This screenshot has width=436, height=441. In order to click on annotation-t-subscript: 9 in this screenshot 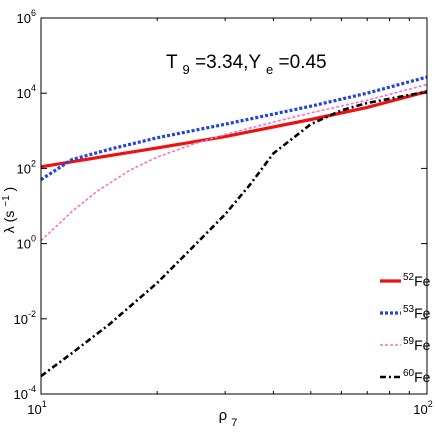, I will do `click(186, 69)`.